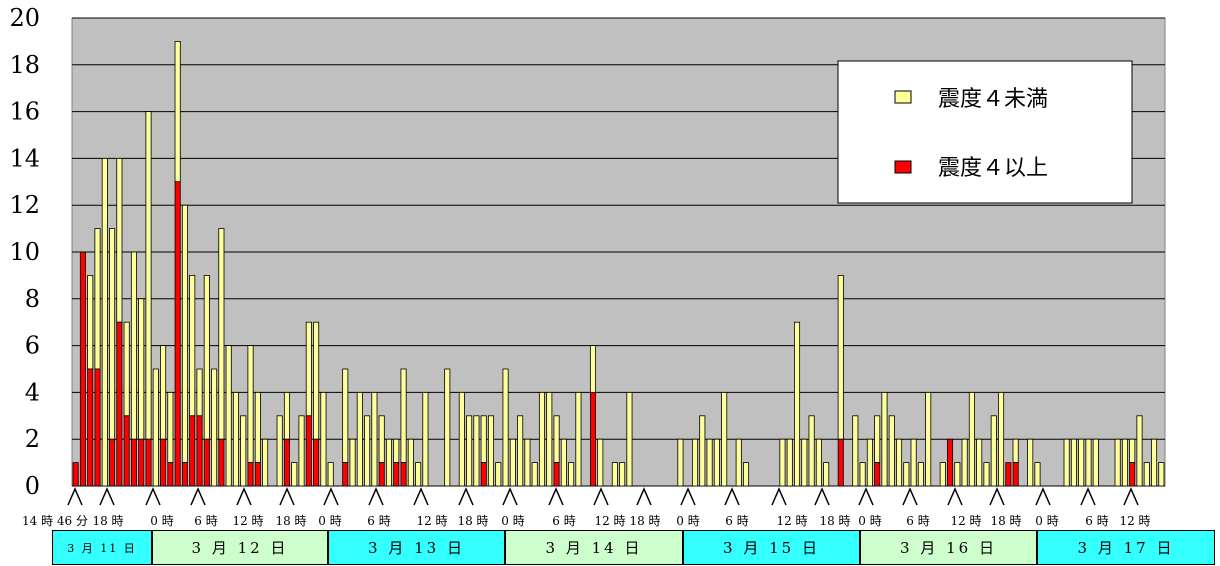  What do you see at coordinates (32, 392) in the screenshot?
I see `y-tick-label: 4` at bounding box center [32, 392].